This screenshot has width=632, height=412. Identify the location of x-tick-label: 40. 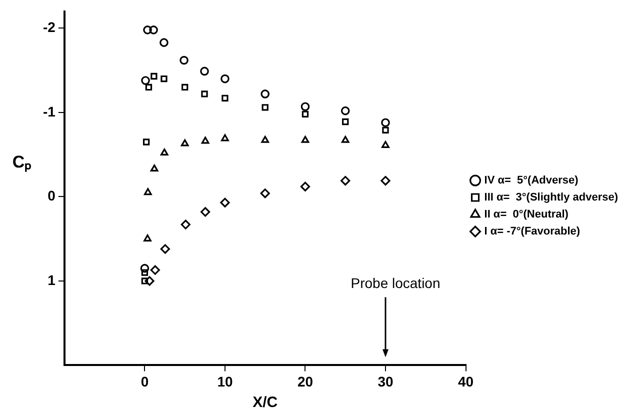
(466, 381).